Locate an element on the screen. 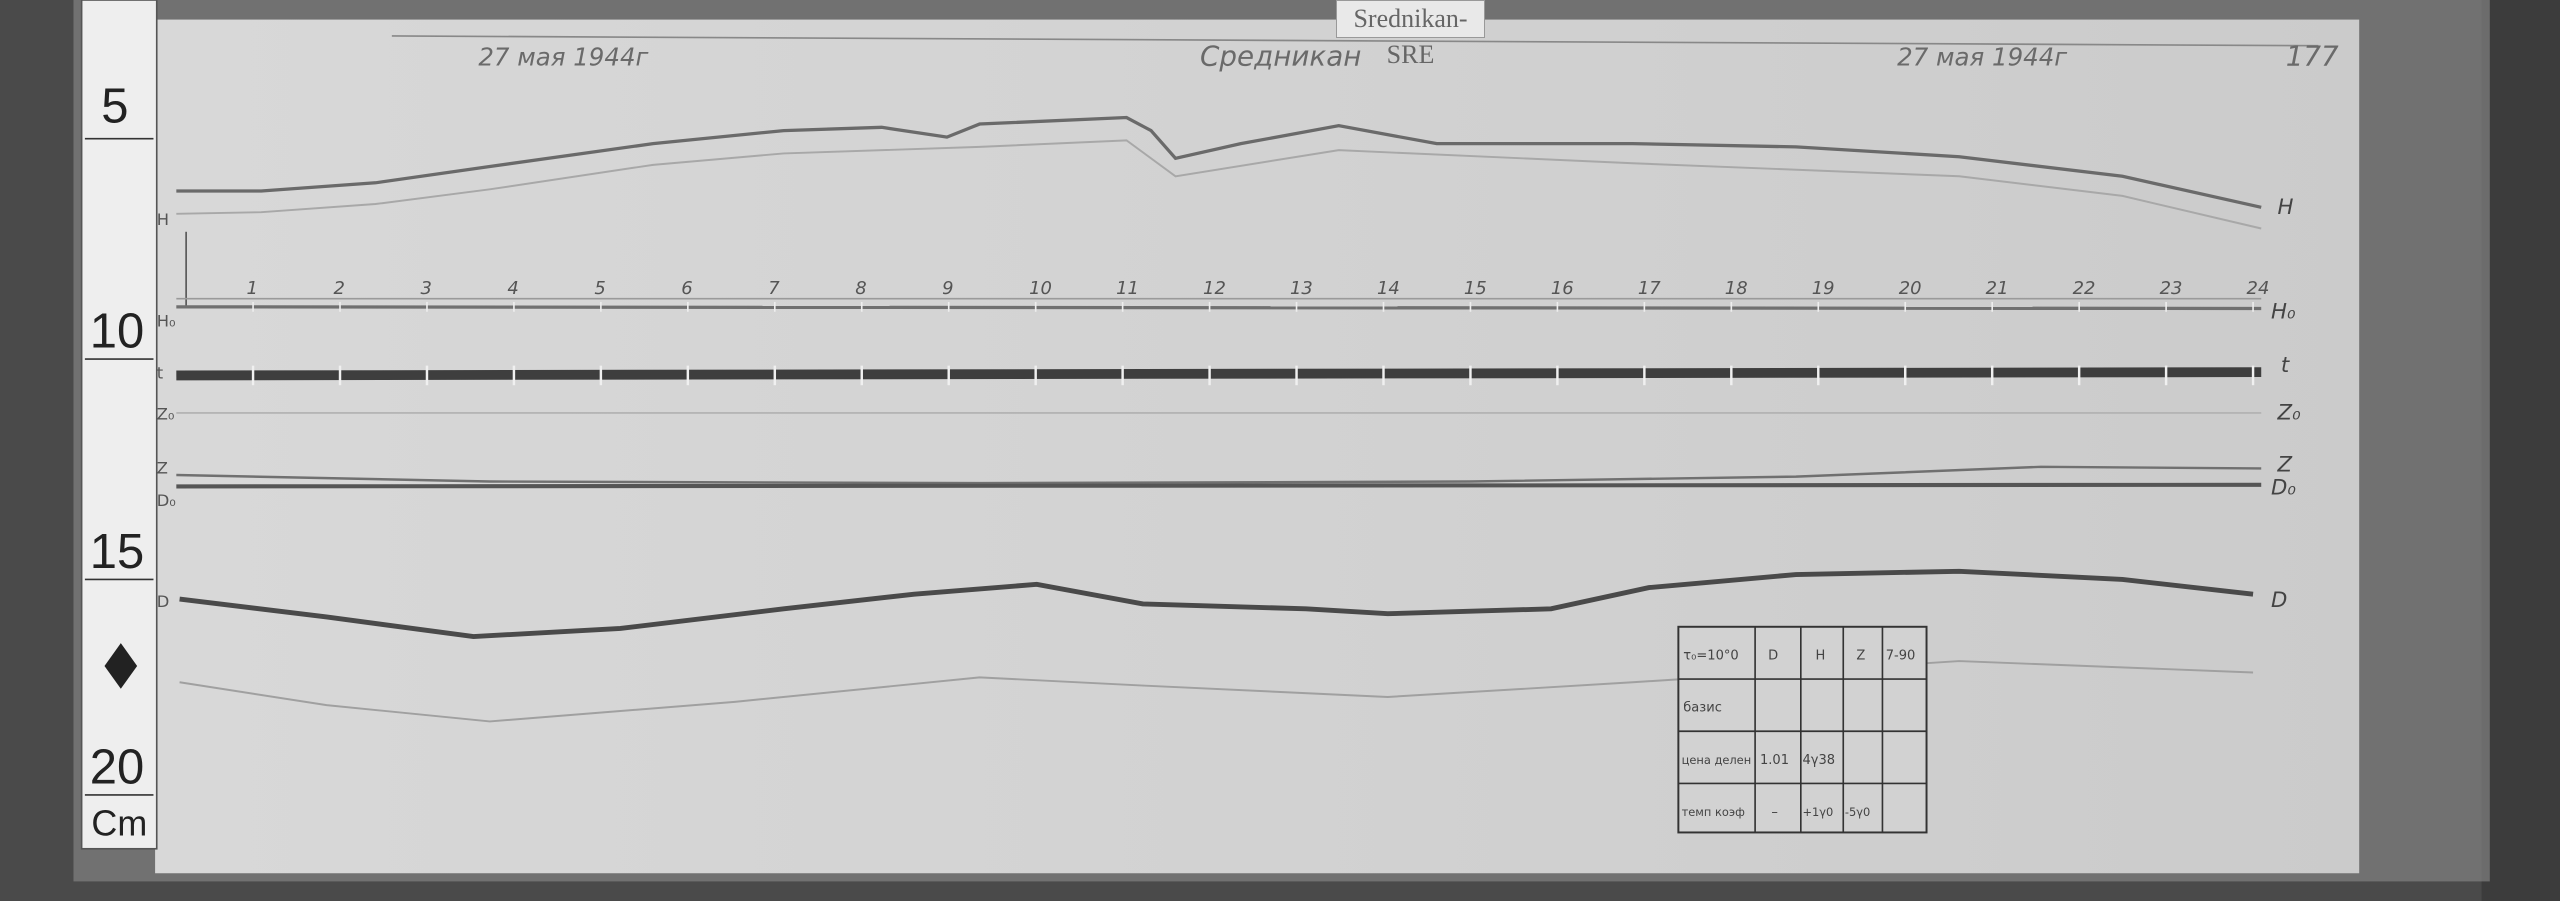 The width and height of the screenshot is (2560, 901). hour-label: 7 is located at coordinates (774, 288).